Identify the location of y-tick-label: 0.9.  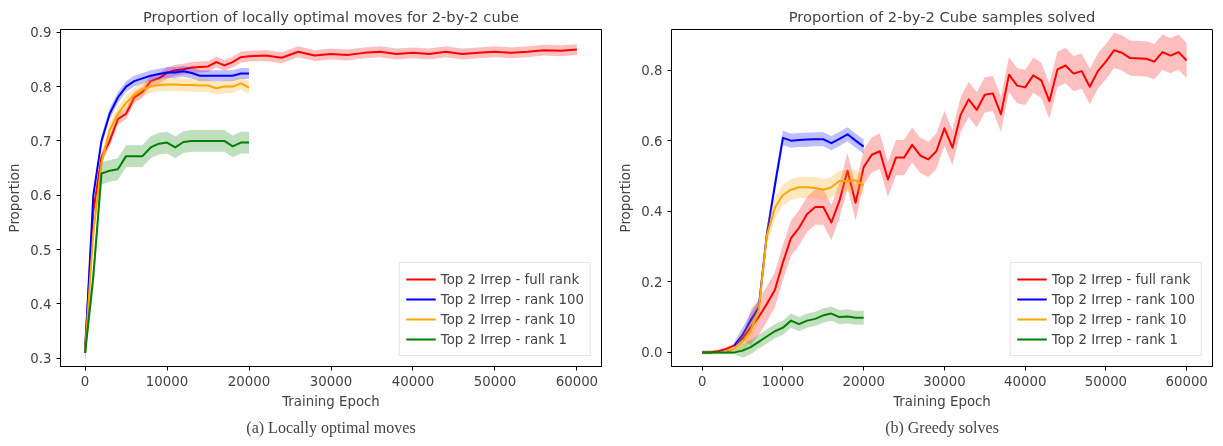
(41, 33).